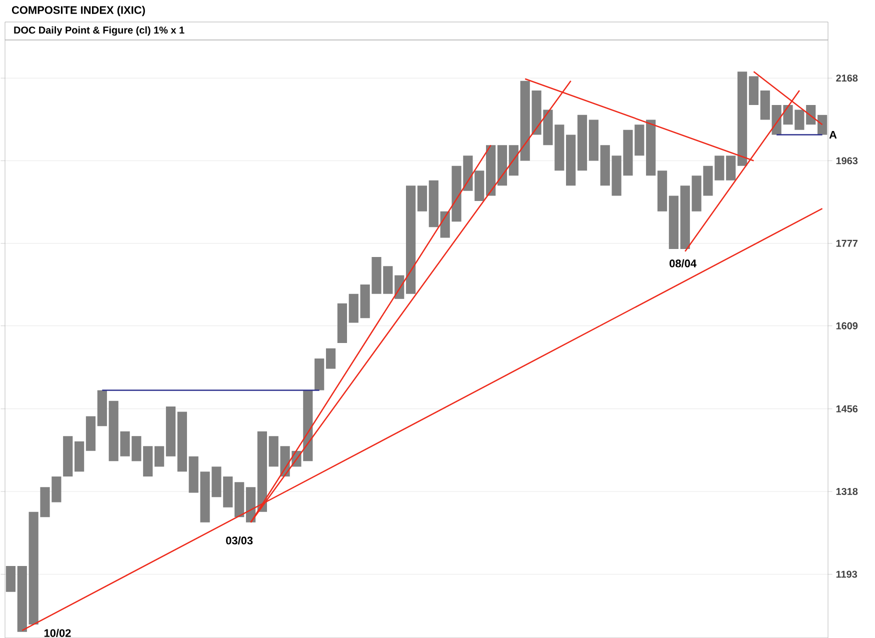 The height and width of the screenshot is (638, 875). What do you see at coordinates (847, 326) in the screenshot?
I see `y-tick-label: 1609` at bounding box center [847, 326].